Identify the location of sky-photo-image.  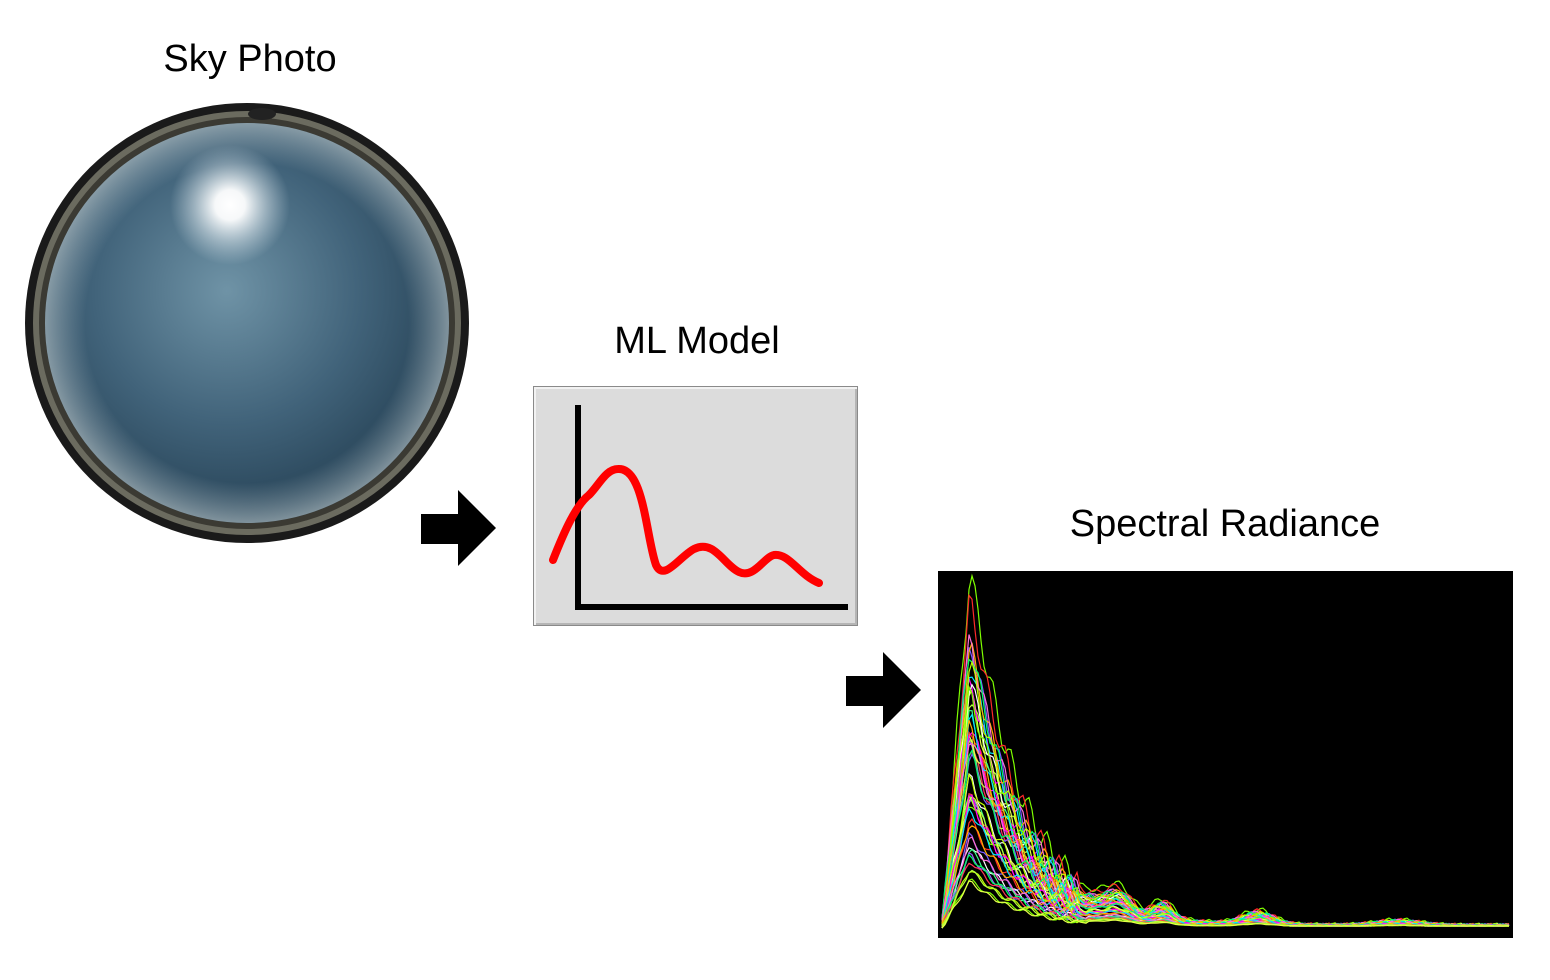
(247, 323).